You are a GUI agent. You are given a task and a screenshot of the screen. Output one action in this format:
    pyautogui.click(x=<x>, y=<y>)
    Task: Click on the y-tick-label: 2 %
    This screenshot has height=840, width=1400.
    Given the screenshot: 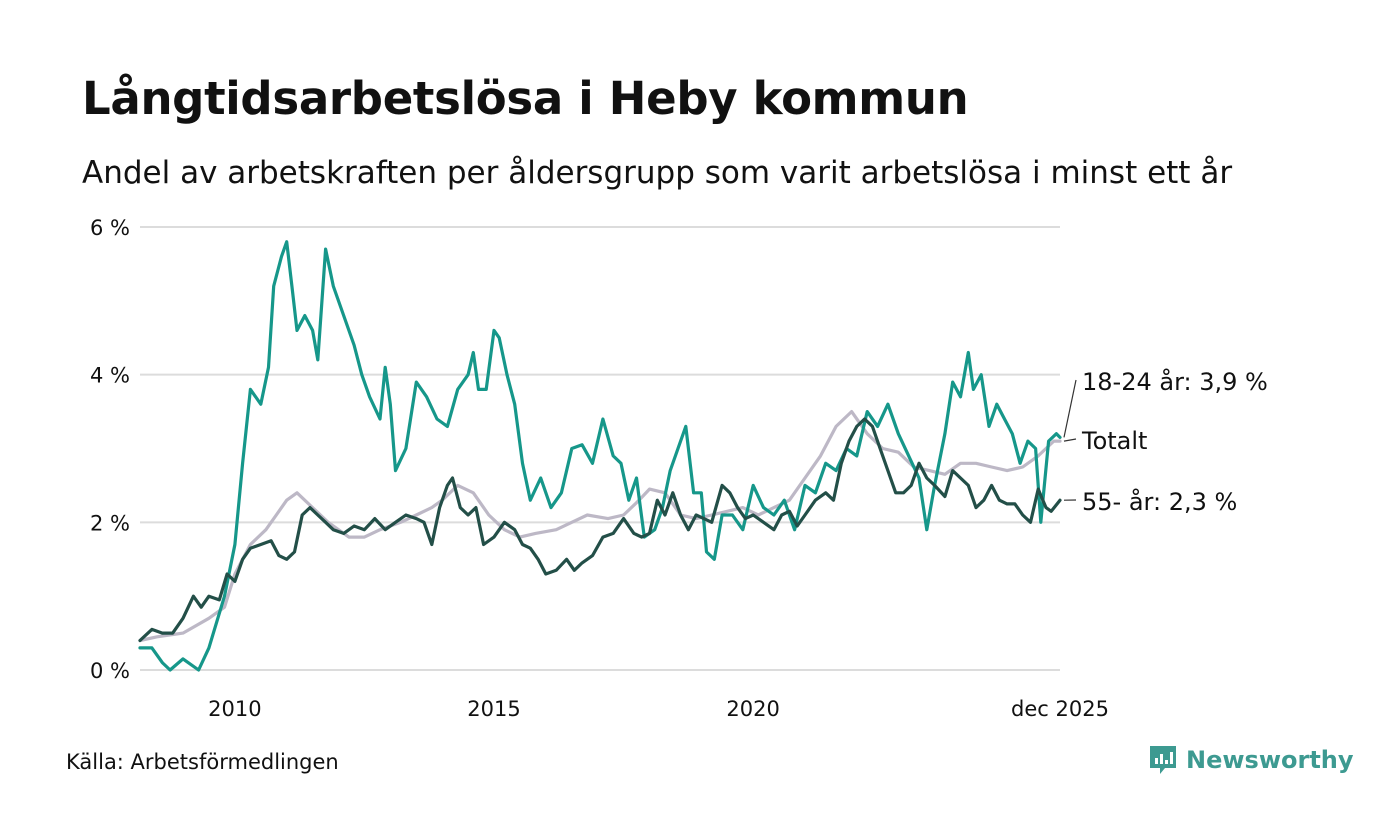 What is the action you would take?
    pyautogui.click(x=110, y=523)
    